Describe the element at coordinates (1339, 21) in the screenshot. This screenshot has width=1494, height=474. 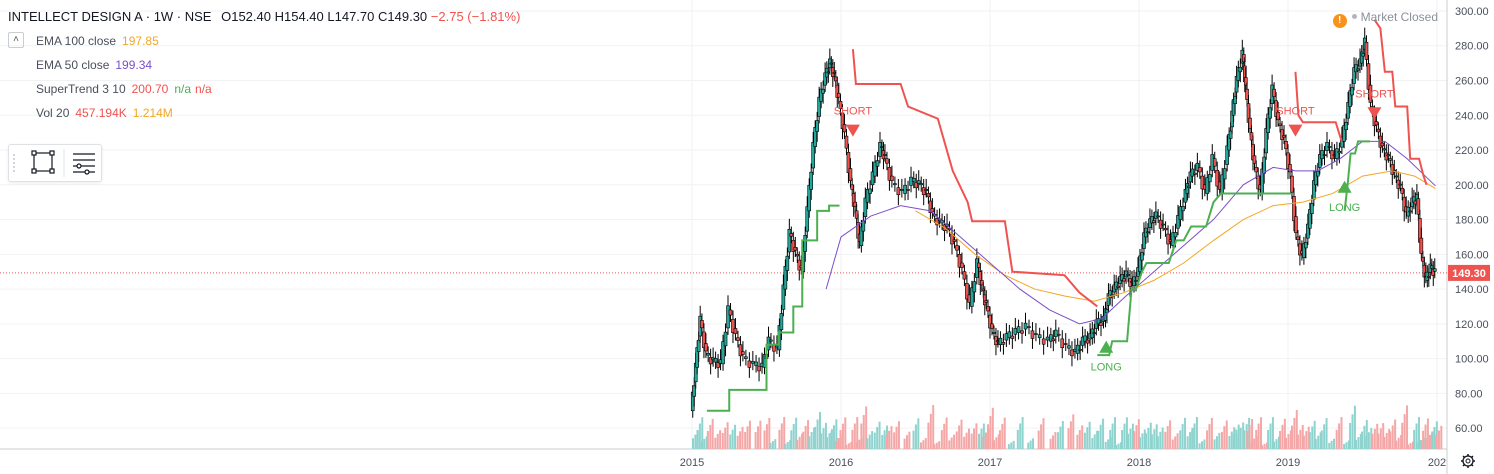
I see `warning-icon: !` at that location.